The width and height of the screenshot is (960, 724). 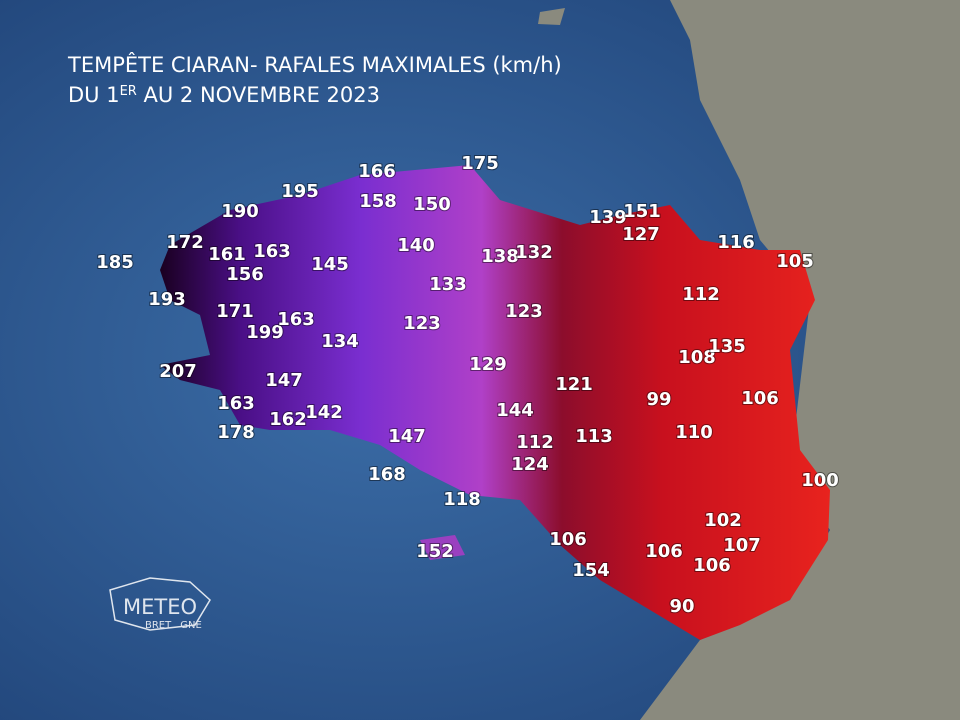 I want to click on gust-label: 107, so click(x=742, y=545).